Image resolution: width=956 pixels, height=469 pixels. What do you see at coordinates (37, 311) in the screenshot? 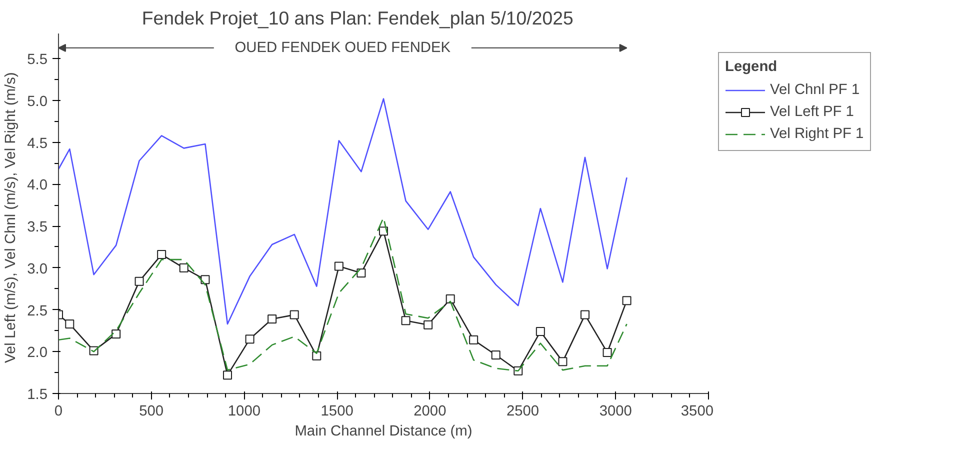
I see `y-tick-label: 2.5` at bounding box center [37, 311].